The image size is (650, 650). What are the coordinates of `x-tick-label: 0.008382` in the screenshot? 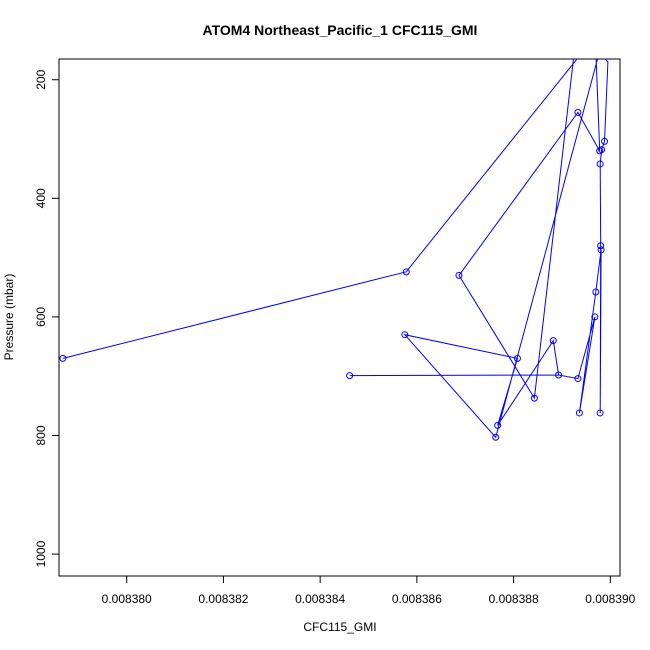 It's located at (223, 599).